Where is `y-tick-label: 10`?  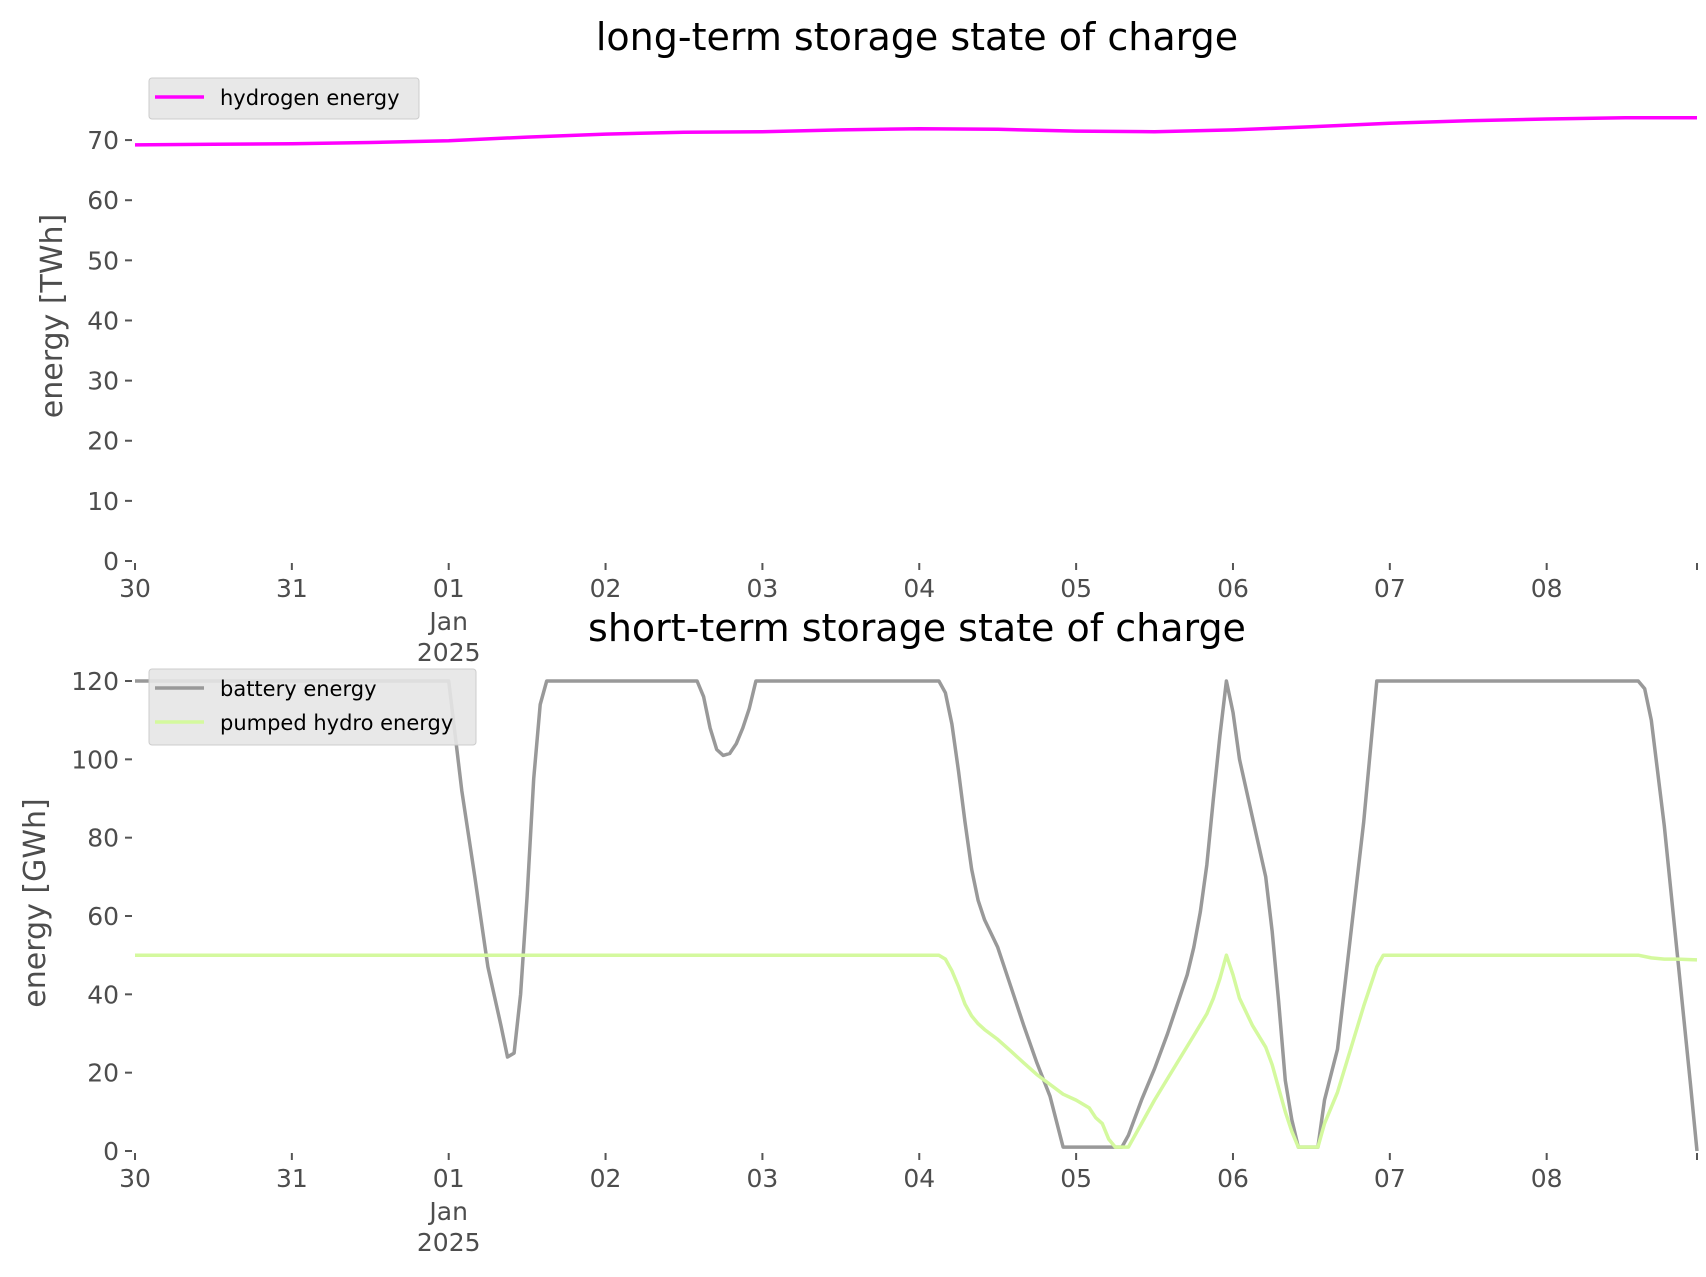
y-tick-label: 10 is located at coordinates (103, 501).